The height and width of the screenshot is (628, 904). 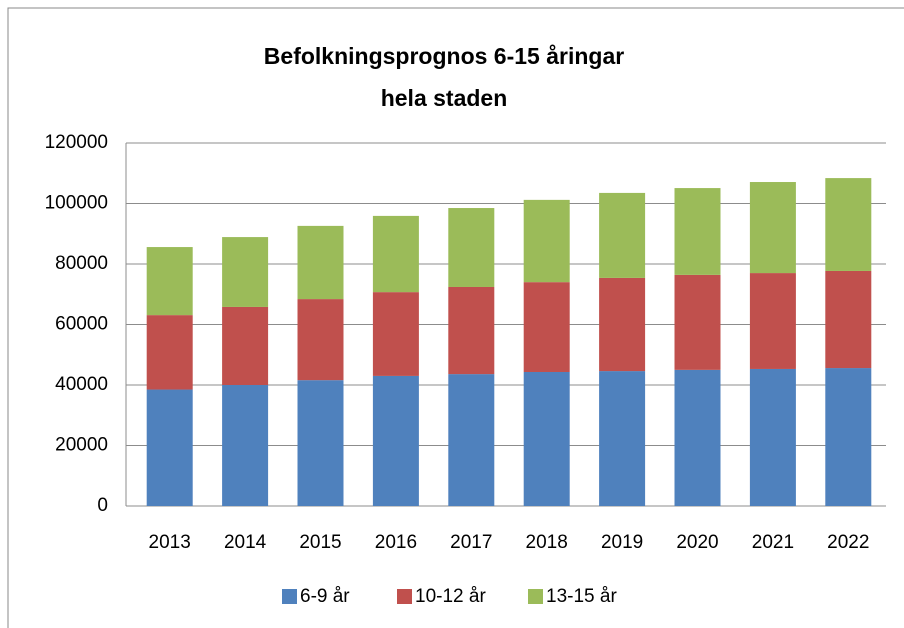 What do you see at coordinates (547, 542) in the screenshot?
I see `x-tick-label: 2018` at bounding box center [547, 542].